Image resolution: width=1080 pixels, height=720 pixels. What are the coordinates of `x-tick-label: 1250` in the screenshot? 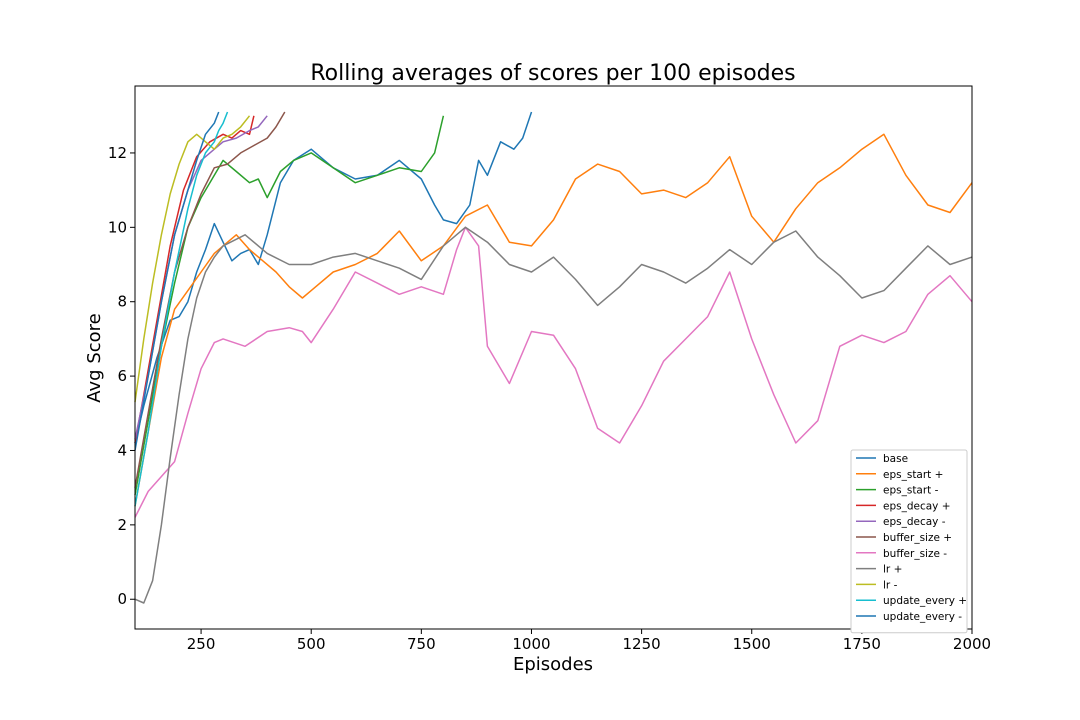 It's located at (642, 644).